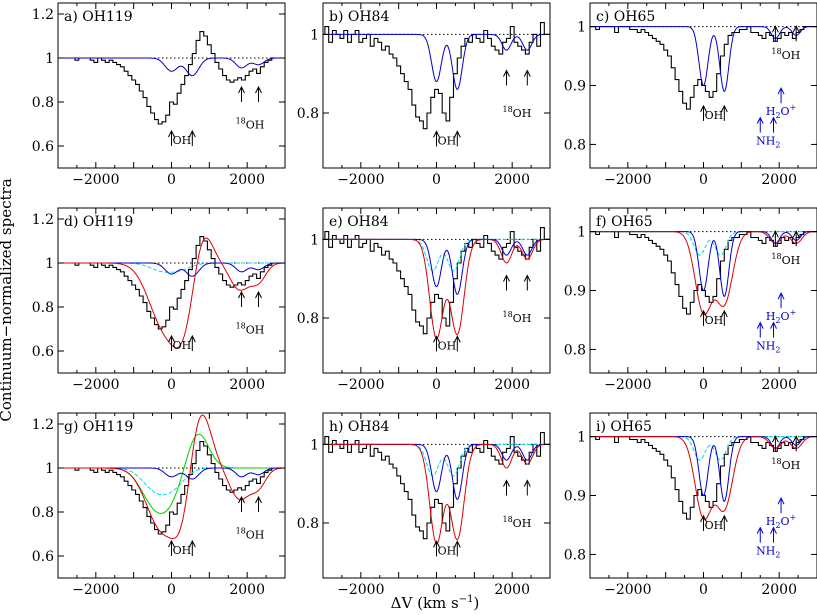 This screenshot has height=615, width=817. What do you see at coordinates (625, 17) in the screenshot?
I see `panel-title: c) OH65` at bounding box center [625, 17].